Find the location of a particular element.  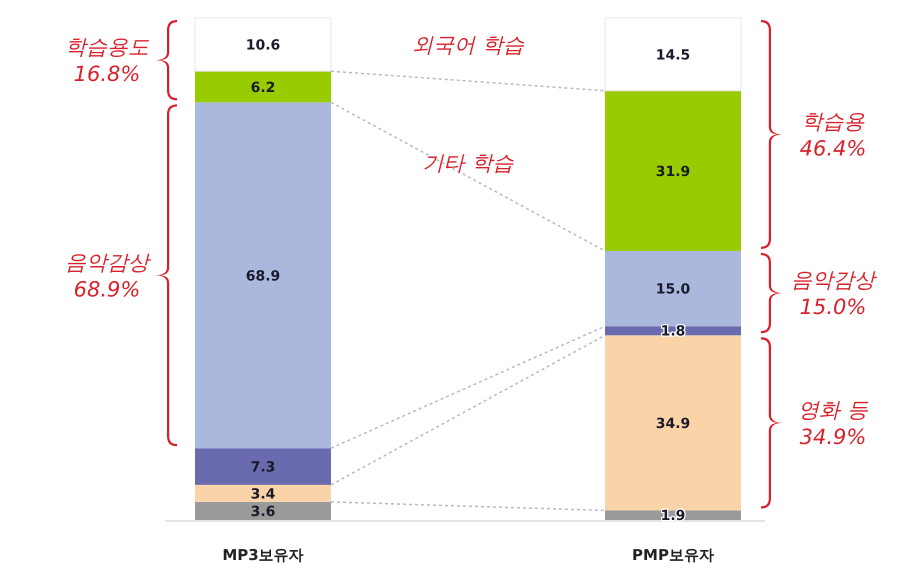

data-label: 14.5 is located at coordinates (673, 55).